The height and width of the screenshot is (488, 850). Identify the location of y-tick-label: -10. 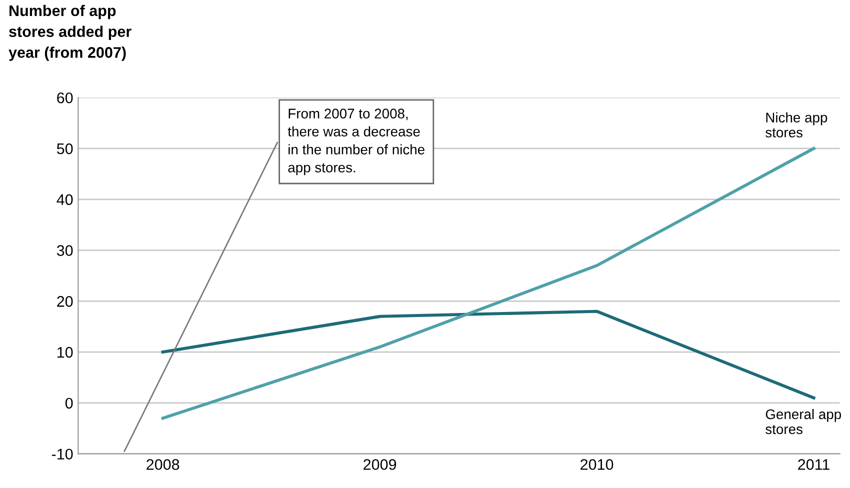
(62, 454).